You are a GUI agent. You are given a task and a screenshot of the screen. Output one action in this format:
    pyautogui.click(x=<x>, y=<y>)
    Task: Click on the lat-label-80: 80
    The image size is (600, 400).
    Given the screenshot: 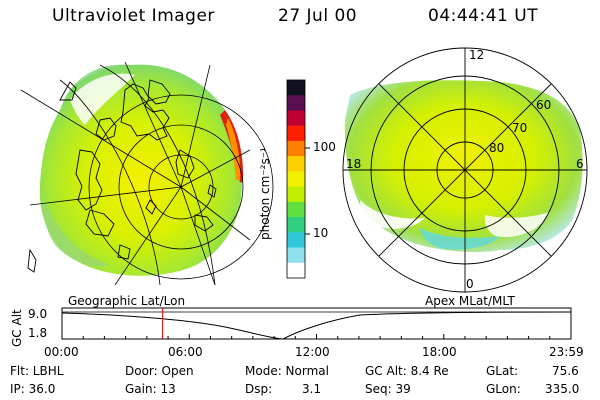 What is the action you would take?
    pyautogui.click(x=497, y=148)
    